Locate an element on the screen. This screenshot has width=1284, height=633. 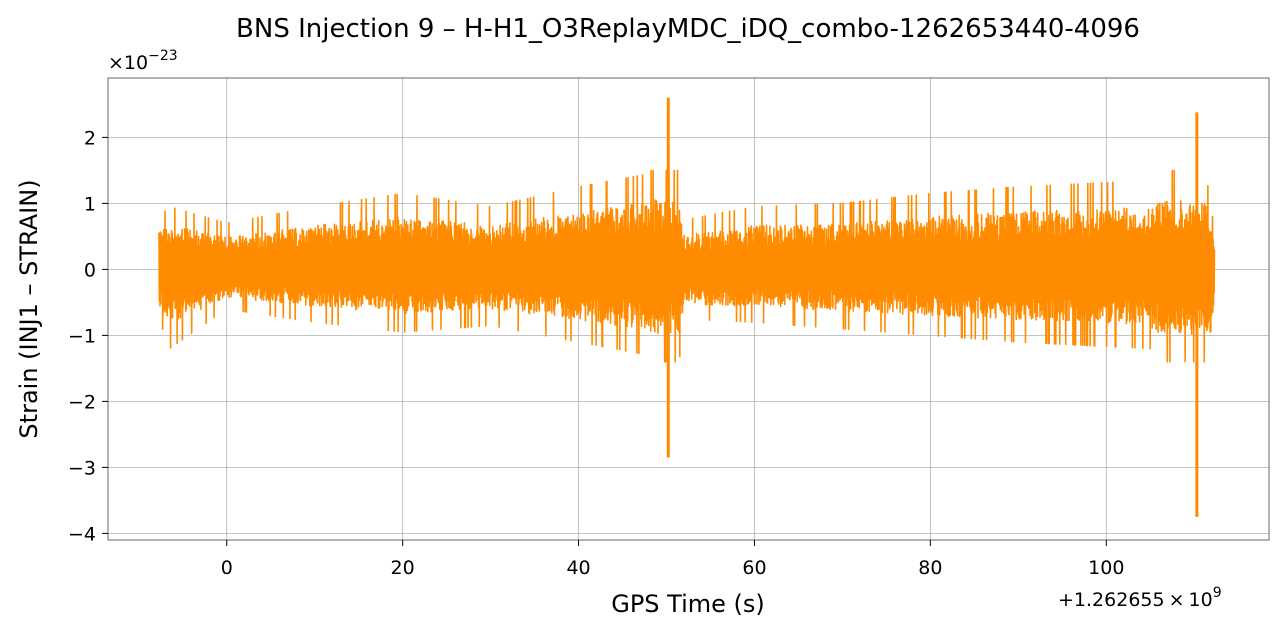
x-offset-base: +1.262655 is located at coordinates (1111, 600).